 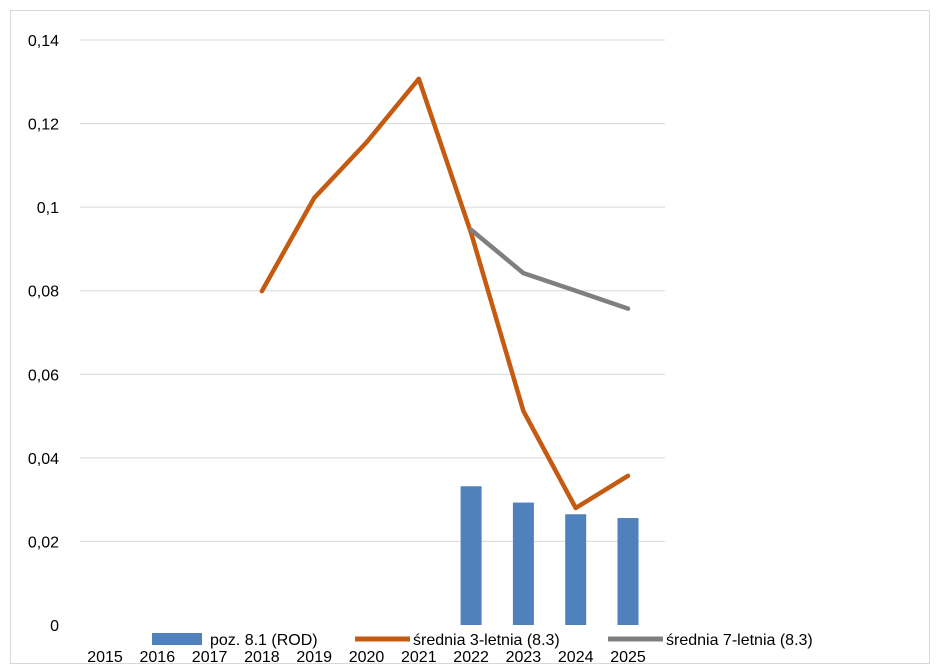 What do you see at coordinates (43, 334) in the screenshot?
I see `y-axis-ticks: 0 0,02 0,04 0,06 0,08 0,1 0,12 0,14` at bounding box center [43, 334].